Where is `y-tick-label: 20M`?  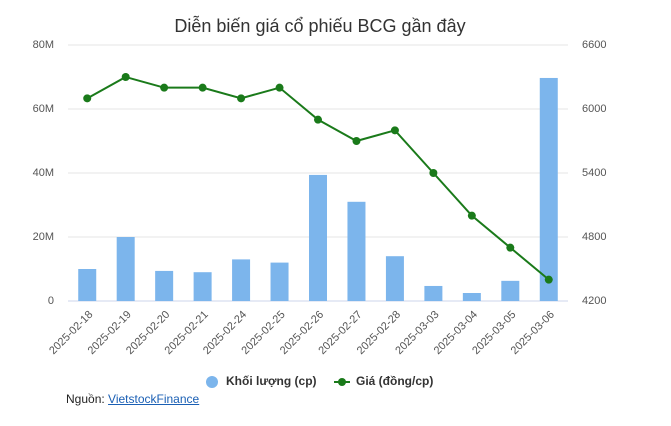
y-tick-label: 20M is located at coordinates (43, 237).